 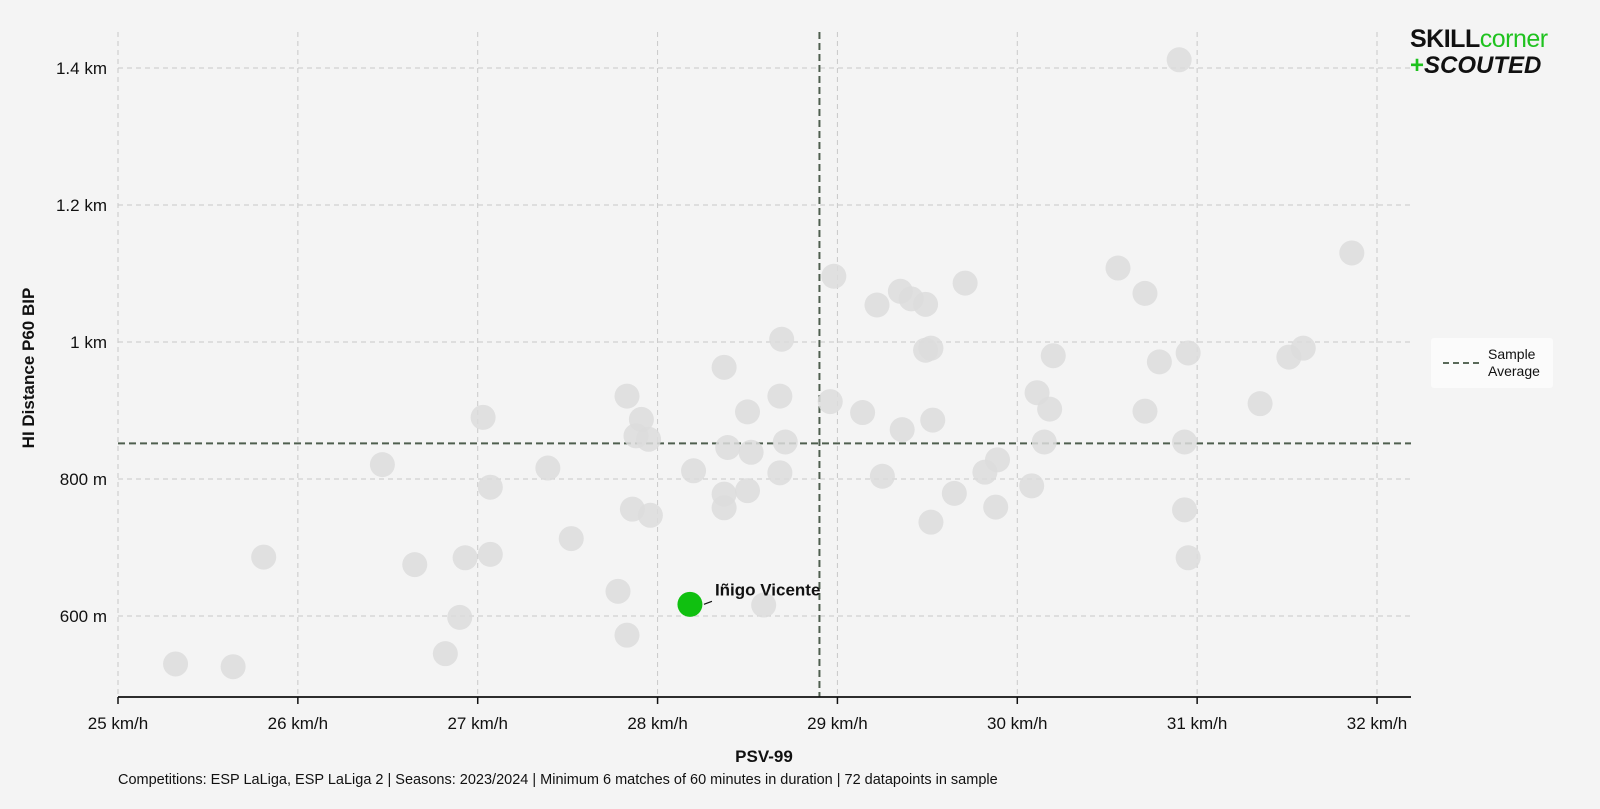 What do you see at coordinates (118, 723) in the screenshot?
I see `x-tick-label: 25 km/h` at bounding box center [118, 723].